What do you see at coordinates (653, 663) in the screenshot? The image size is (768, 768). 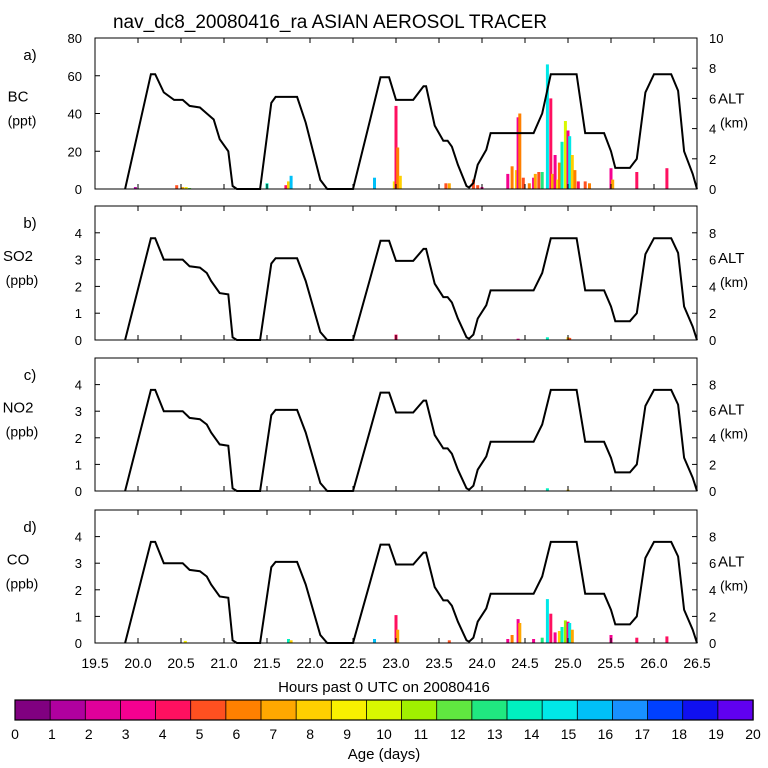 I see `x-tick-label: 26.0` at bounding box center [653, 663].